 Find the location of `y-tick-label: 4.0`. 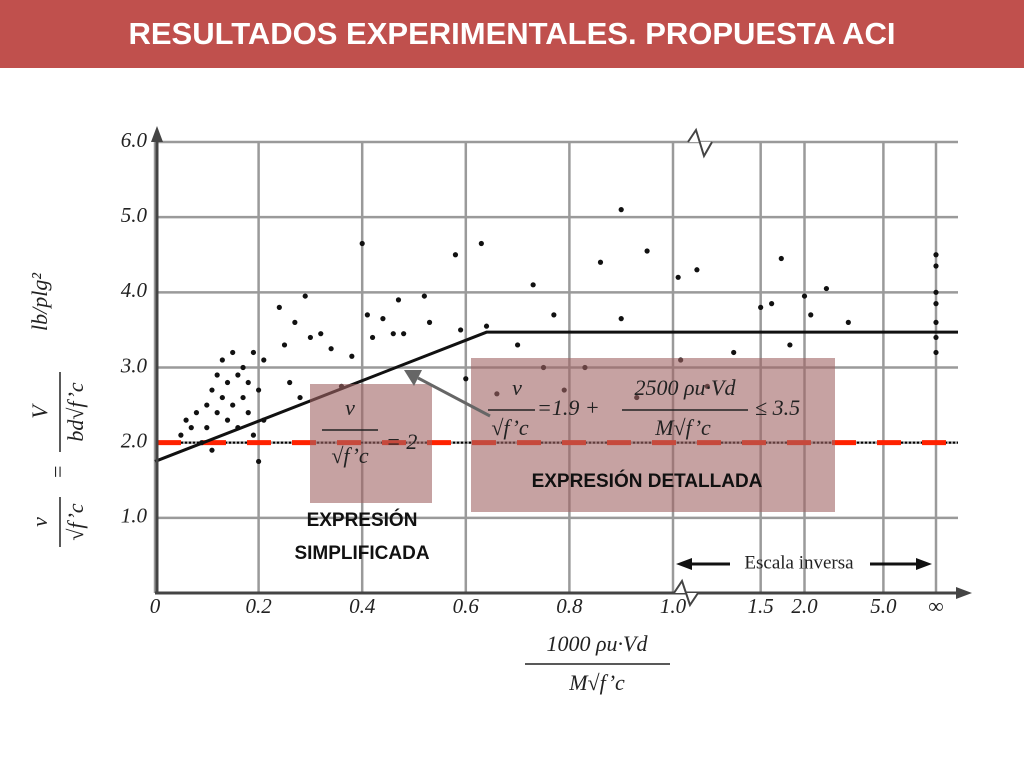

y-tick-label: 4.0 is located at coordinates (134, 290).